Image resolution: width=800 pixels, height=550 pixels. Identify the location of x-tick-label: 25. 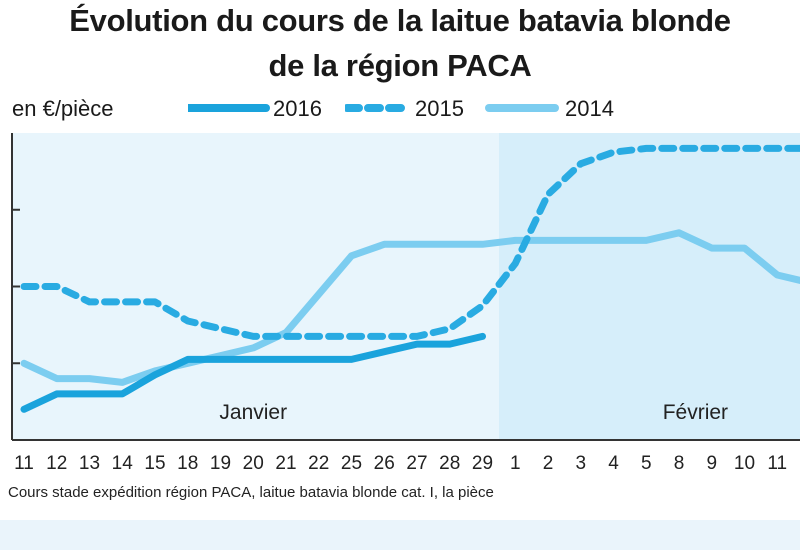
(351, 463).